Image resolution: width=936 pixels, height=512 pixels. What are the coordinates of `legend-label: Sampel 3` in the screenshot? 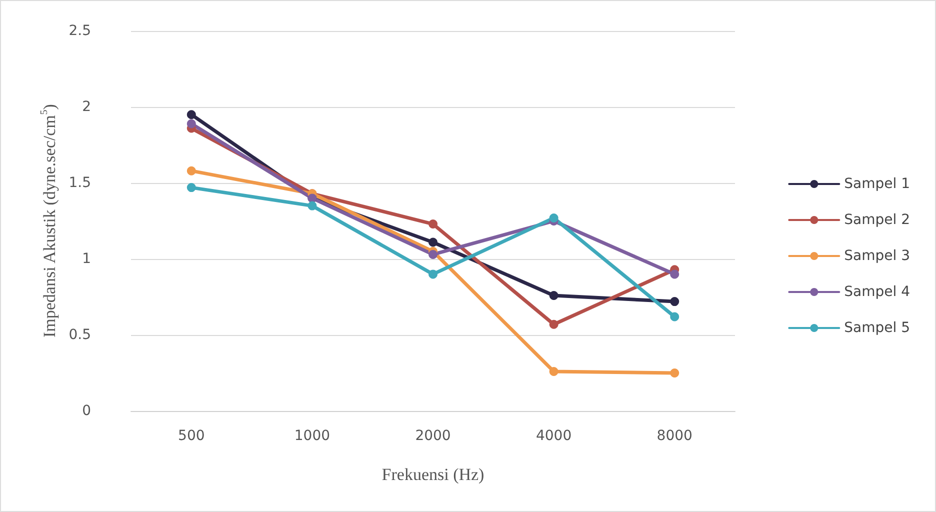 It's located at (877, 256).